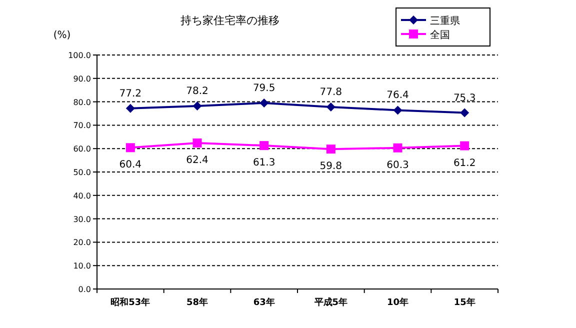 Image resolution: width=576 pixels, height=328 pixels. Describe the element at coordinates (82, 125) in the screenshot. I see `y-tick-label: 70.0` at that location.